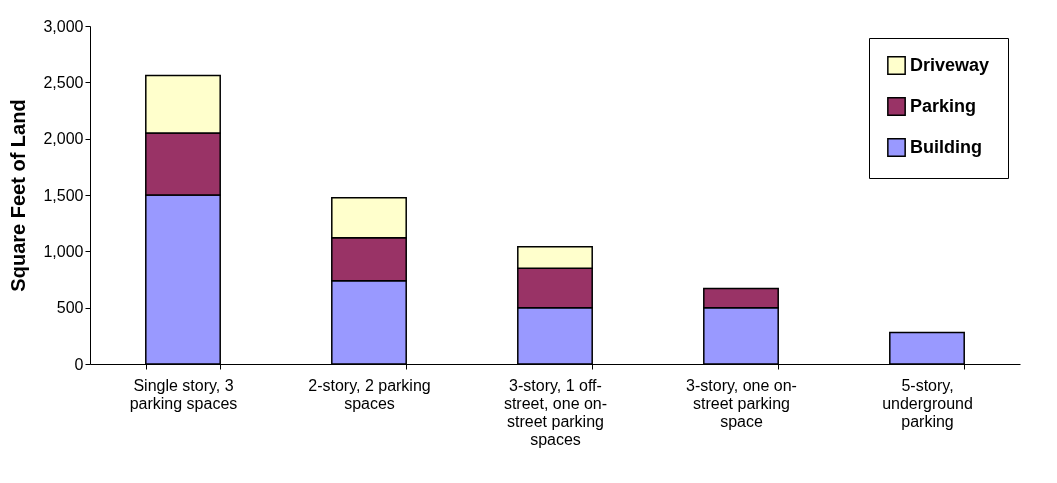 Image resolution: width=1057 pixels, height=483 pixels. What do you see at coordinates (70, 308) in the screenshot?
I see `y-tick-label: 500` at bounding box center [70, 308].